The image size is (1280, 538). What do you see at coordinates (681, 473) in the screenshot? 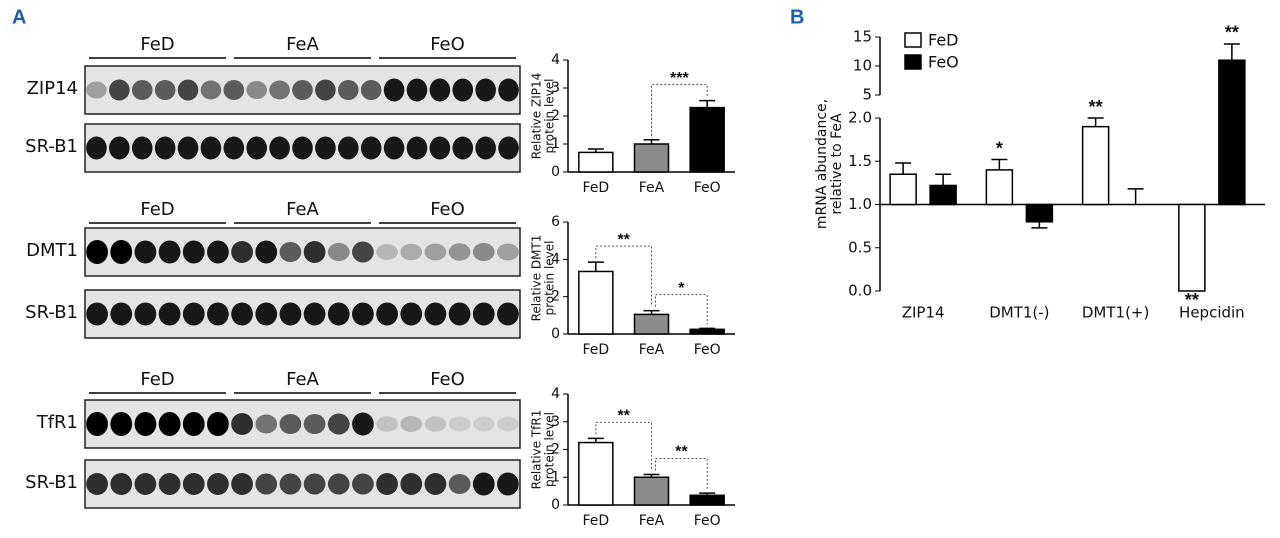
I see `significance-bracket` at bounding box center [681, 473].